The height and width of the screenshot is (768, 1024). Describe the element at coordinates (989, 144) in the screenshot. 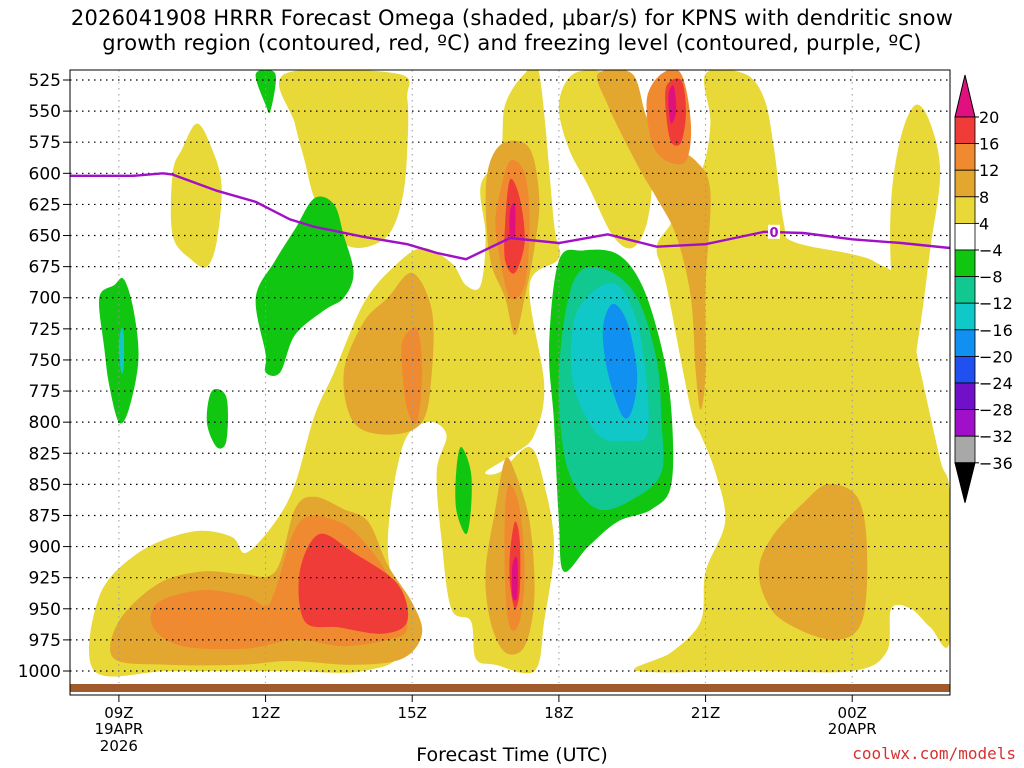

I see `colorbar-label-1: 16` at that location.